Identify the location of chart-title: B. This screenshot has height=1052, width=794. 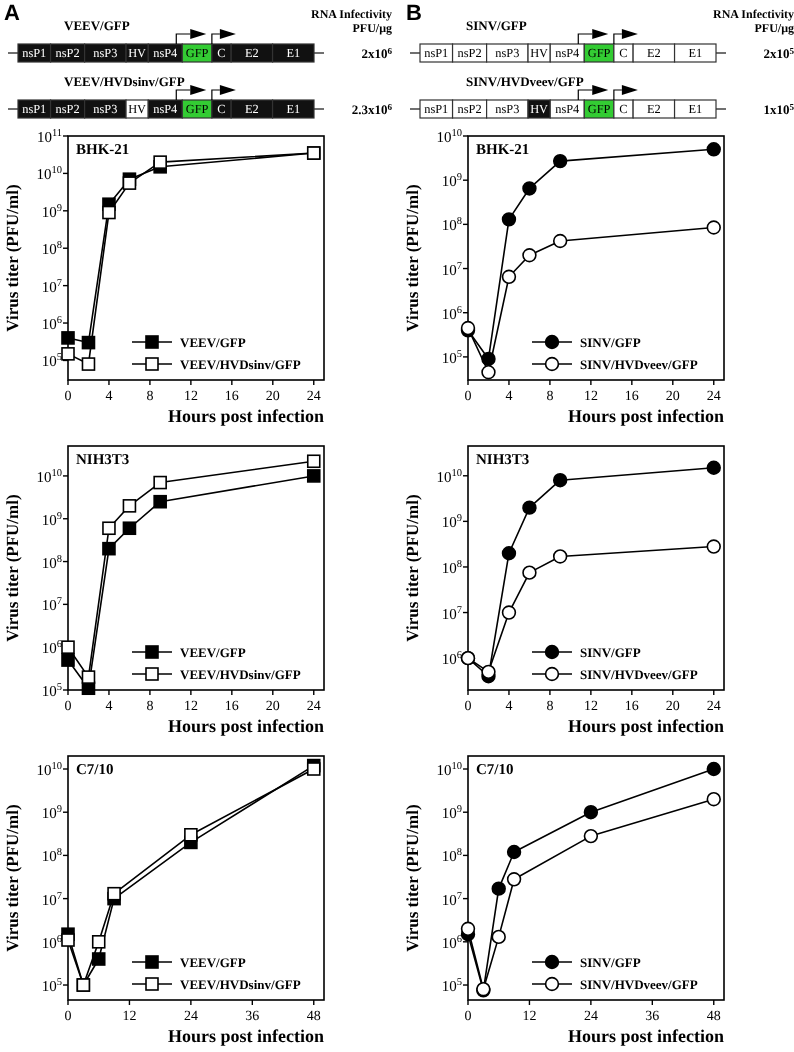
(414, 14).